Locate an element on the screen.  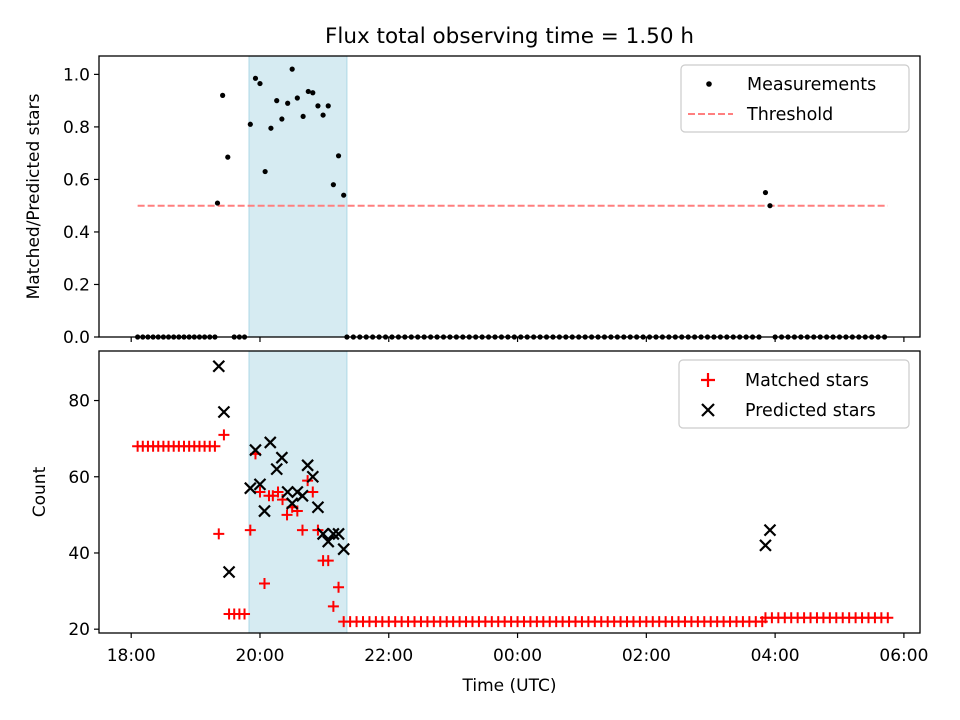
x-tick-label: 20:00 is located at coordinates (259, 656).